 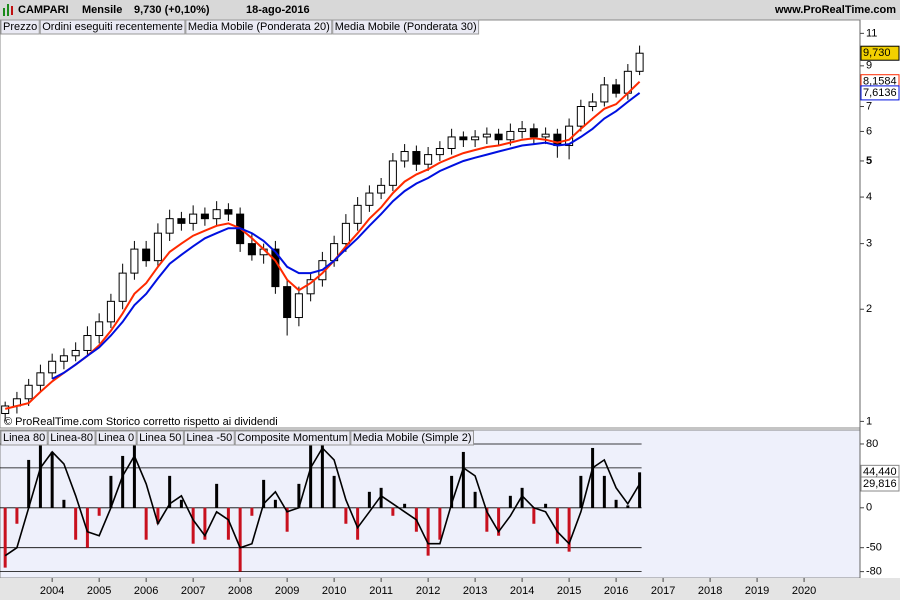 I want to click on header-bar, so click(x=450, y=10).